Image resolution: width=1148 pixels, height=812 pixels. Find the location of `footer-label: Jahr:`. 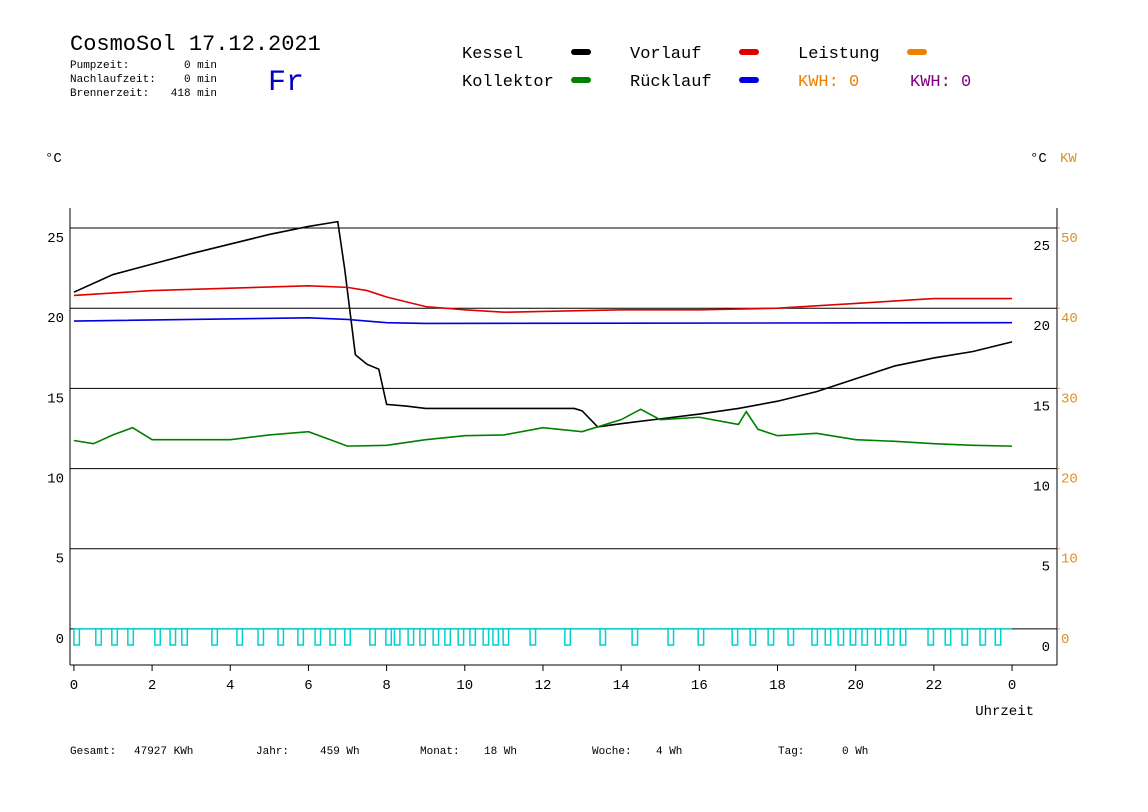

footer-label: Jahr: is located at coordinates (272, 752).